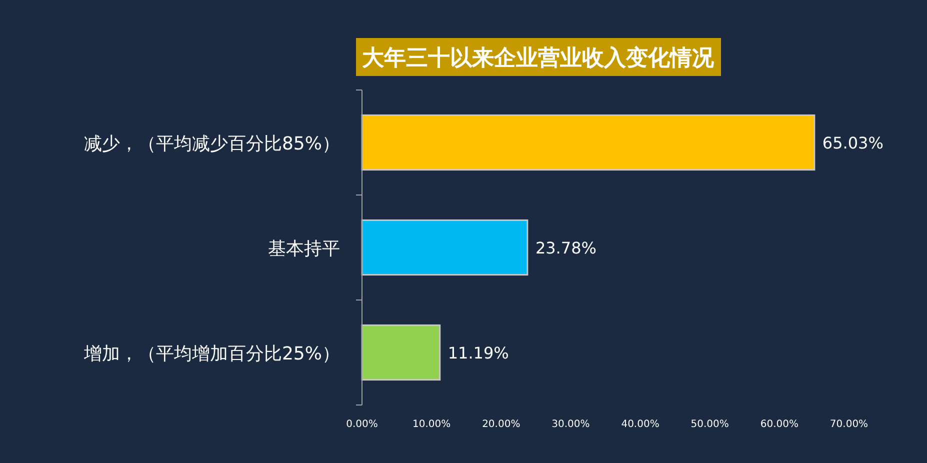  Describe the element at coordinates (779, 424) in the screenshot. I see `x-tick-label: 60.00%` at that location.